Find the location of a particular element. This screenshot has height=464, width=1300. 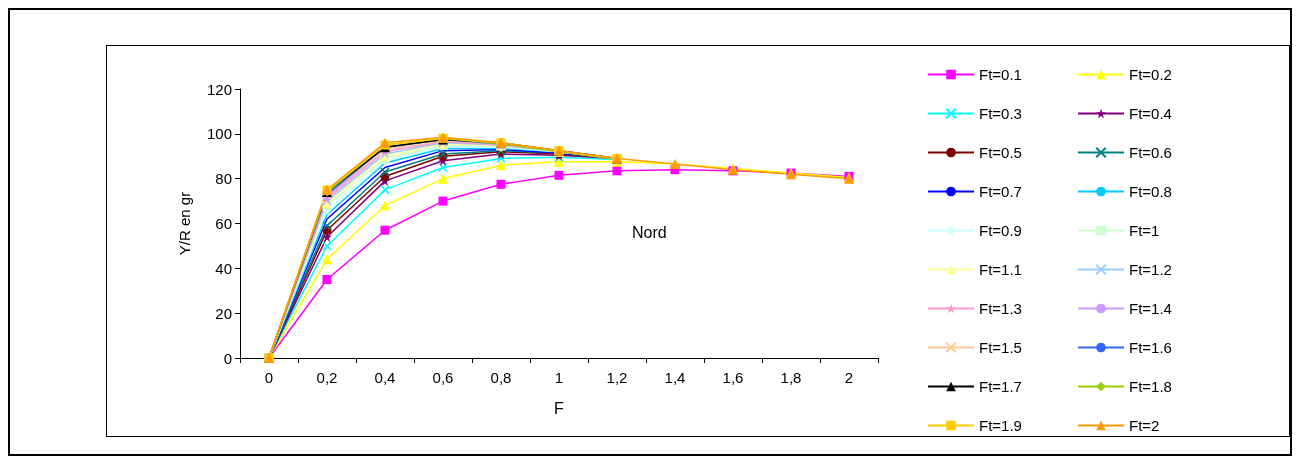

x-tick-label: 2 is located at coordinates (849, 377).